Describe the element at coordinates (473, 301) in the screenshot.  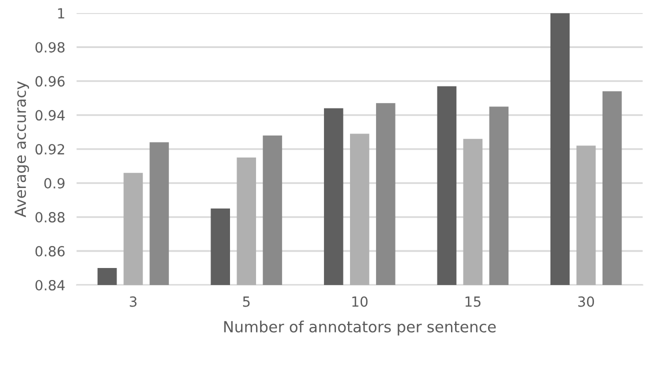
I see `x-tick-label: 15` at that location.